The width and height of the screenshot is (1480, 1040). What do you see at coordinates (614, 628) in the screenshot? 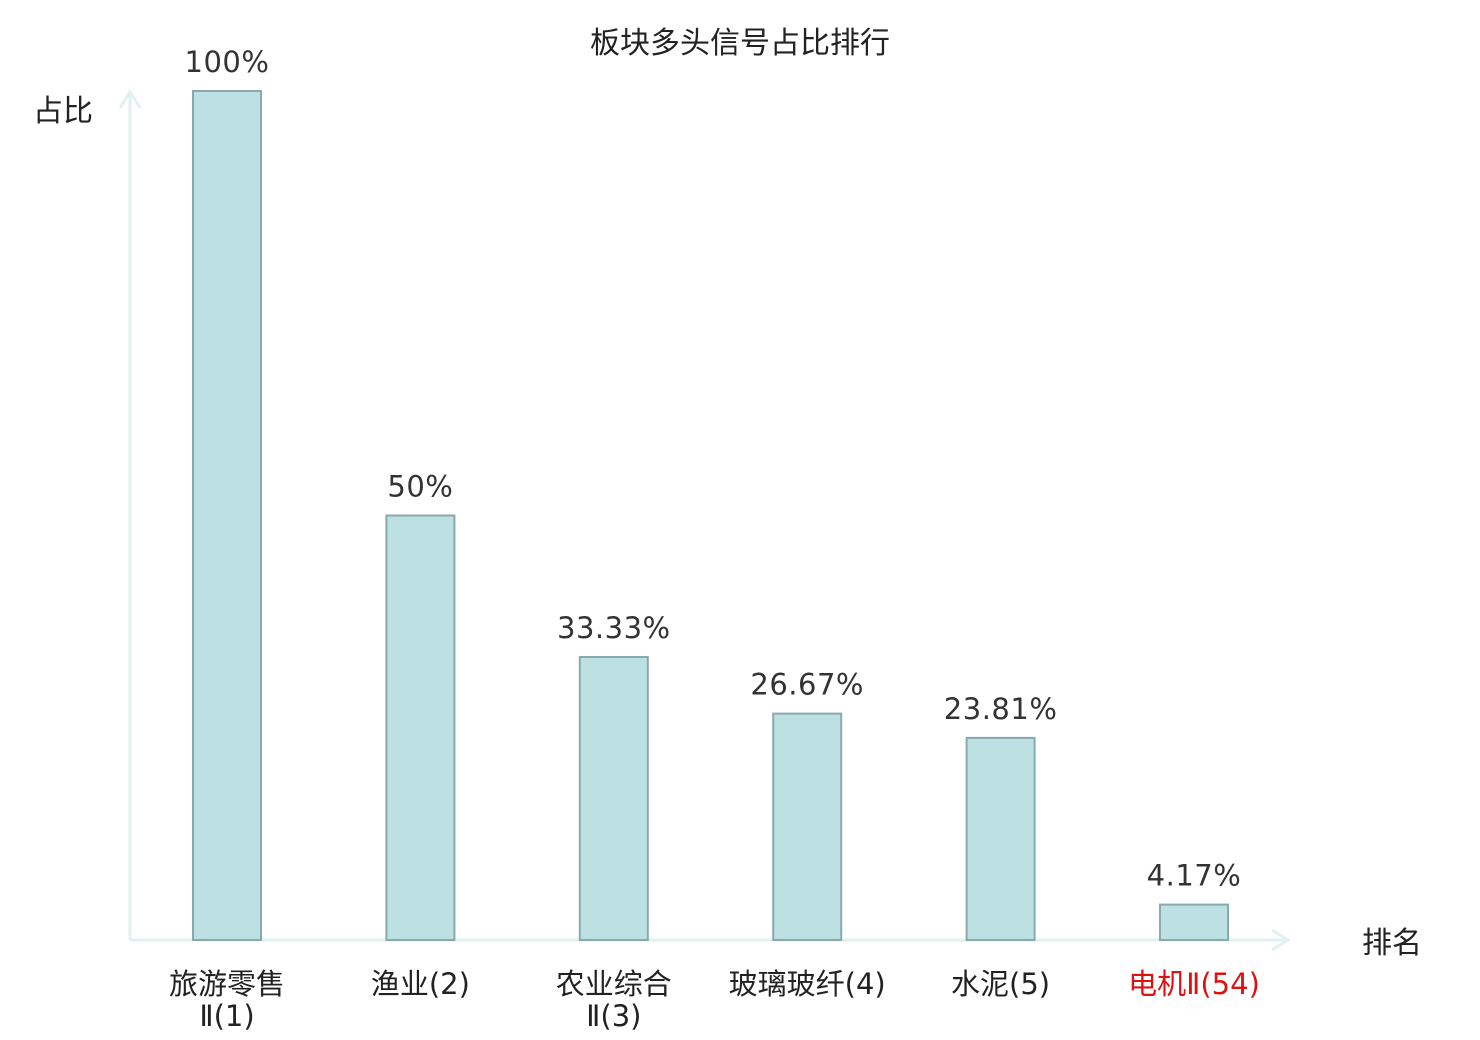
I see `bar-value-label-3: 33.33%` at bounding box center [614, 628].